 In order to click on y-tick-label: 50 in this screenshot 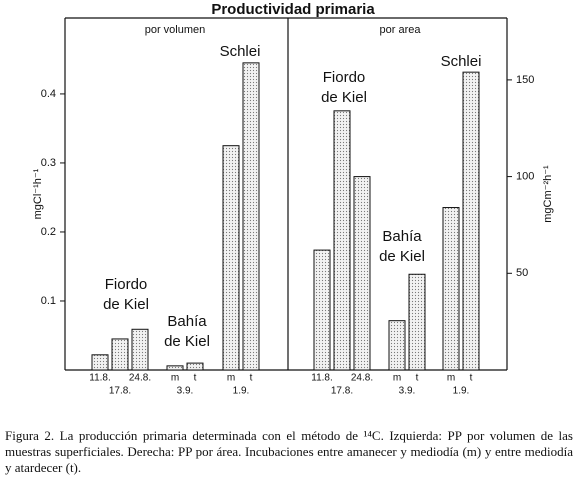, I will do `click(522, 273)`.